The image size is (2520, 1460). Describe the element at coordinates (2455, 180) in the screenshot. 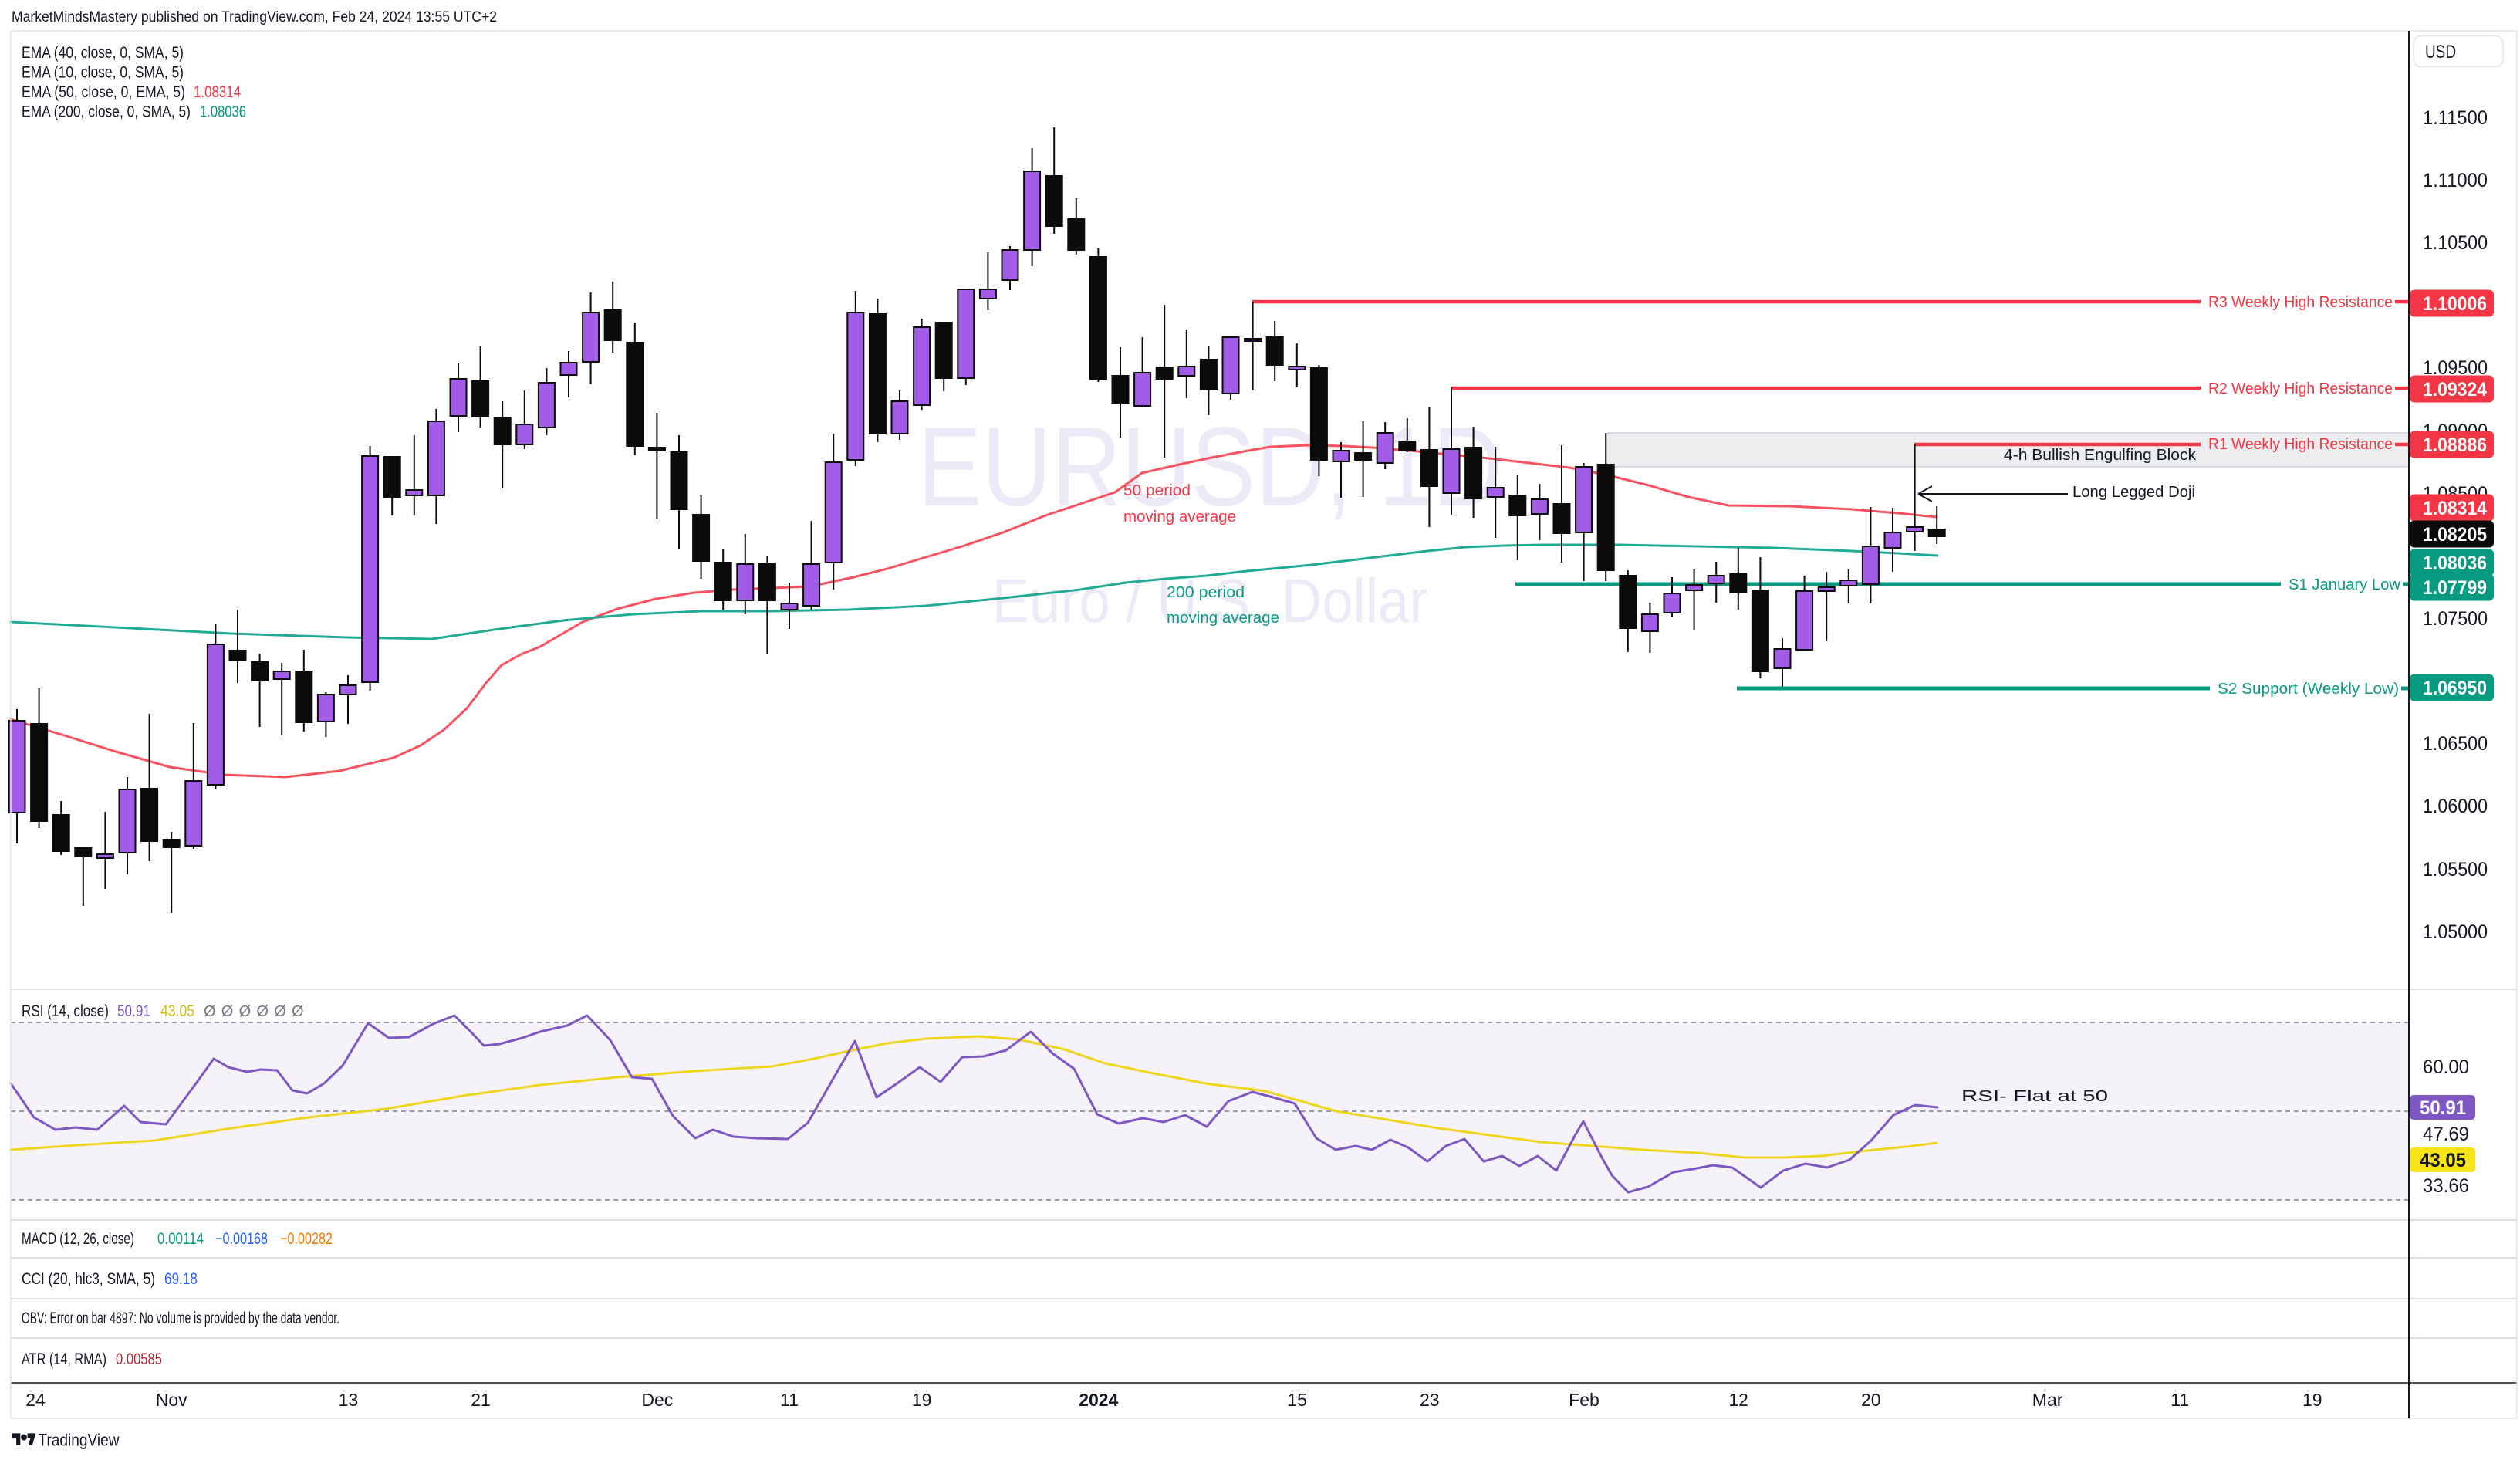

I see `svg-text: 1.11000` at that location.